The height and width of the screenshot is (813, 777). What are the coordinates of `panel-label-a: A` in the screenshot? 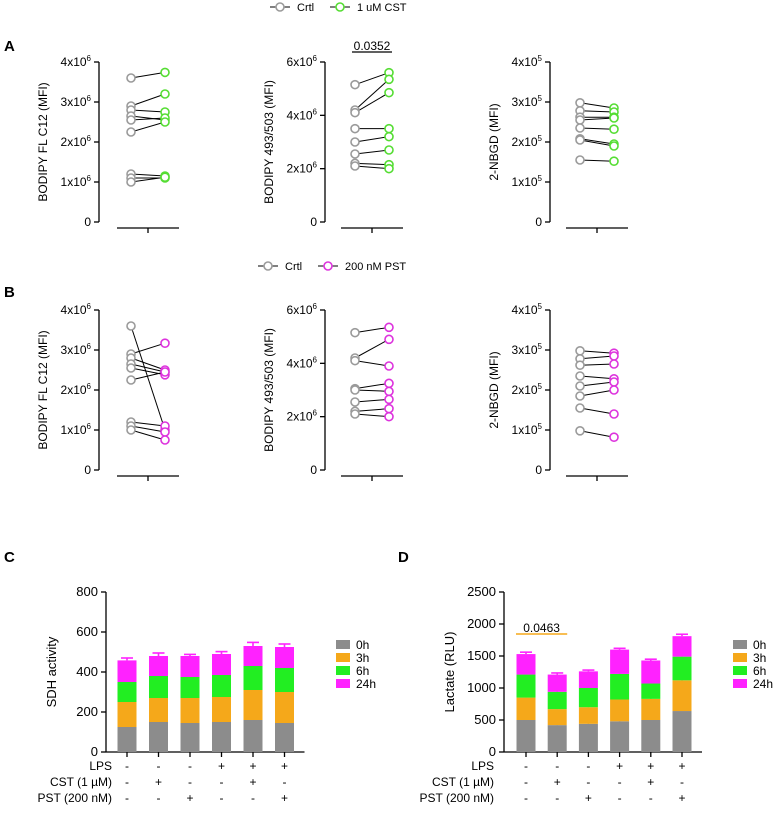 It's located at (9, 46).